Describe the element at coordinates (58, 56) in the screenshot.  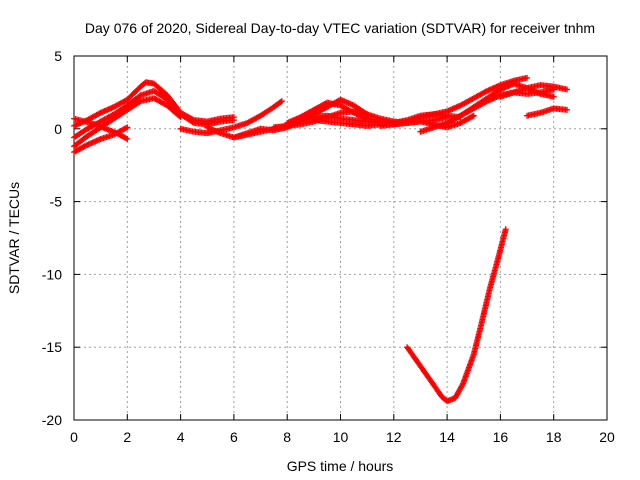
I see `y-tick-label: 5` at that location.